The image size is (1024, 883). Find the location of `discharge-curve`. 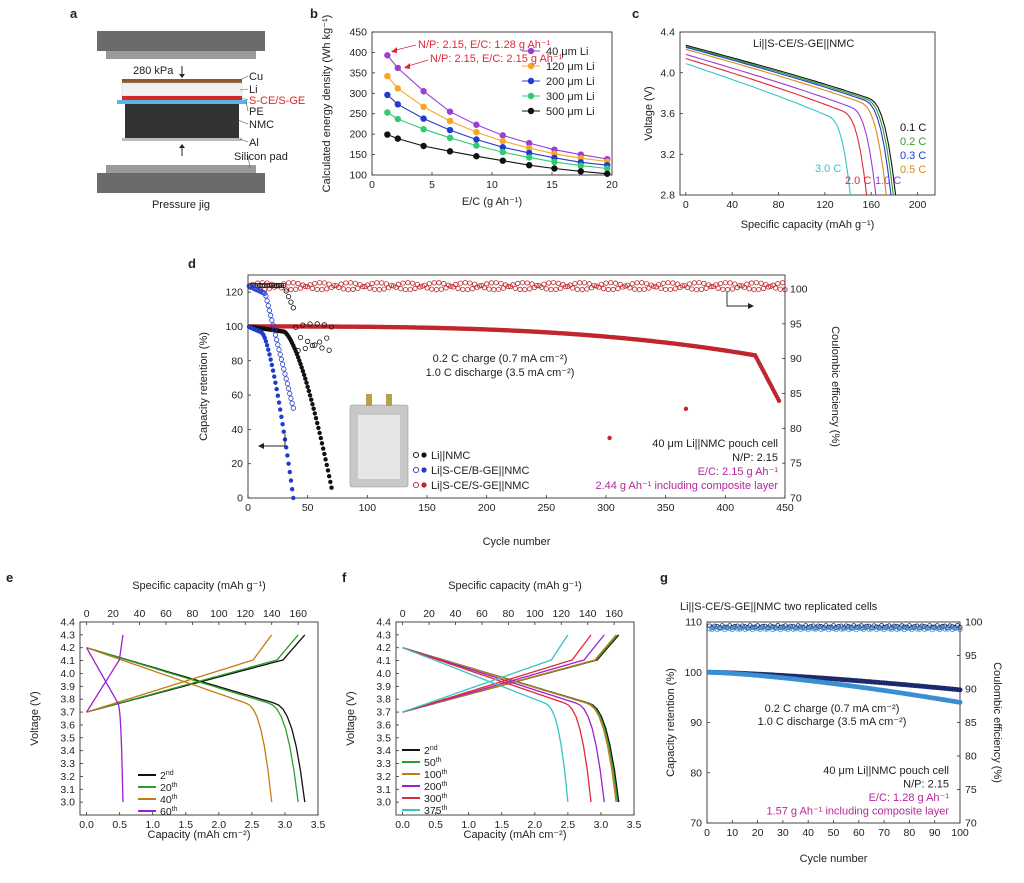

discharge-curve is located at coordinates (786, 122).